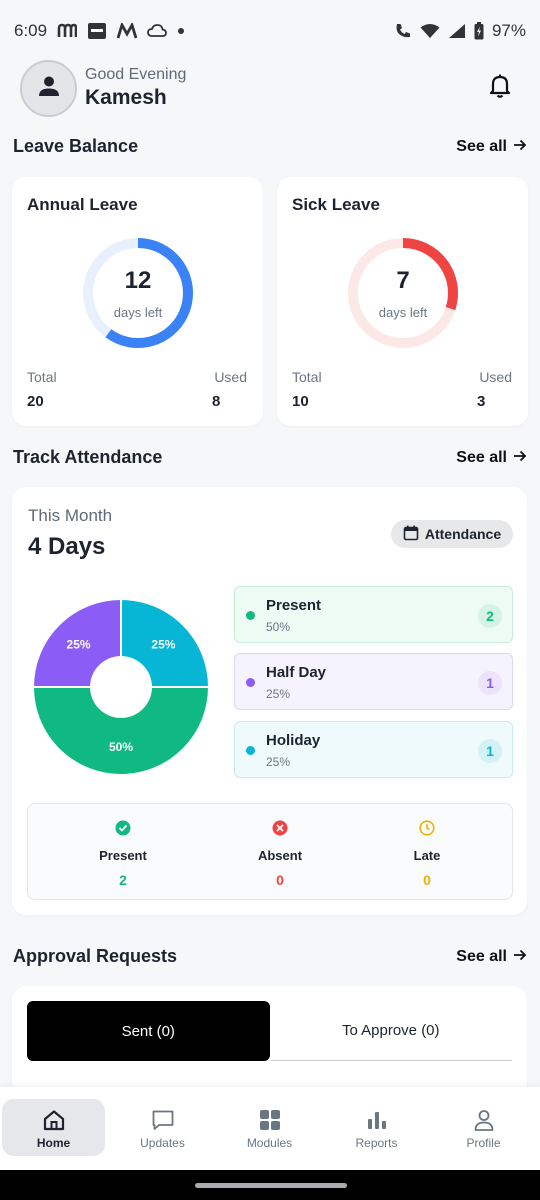 This screenshot has width=540, height=1200. What do you see at coordinates (300, 401) in the screenshot?
I see `total-value: 10` at bounding box center [300, 401].